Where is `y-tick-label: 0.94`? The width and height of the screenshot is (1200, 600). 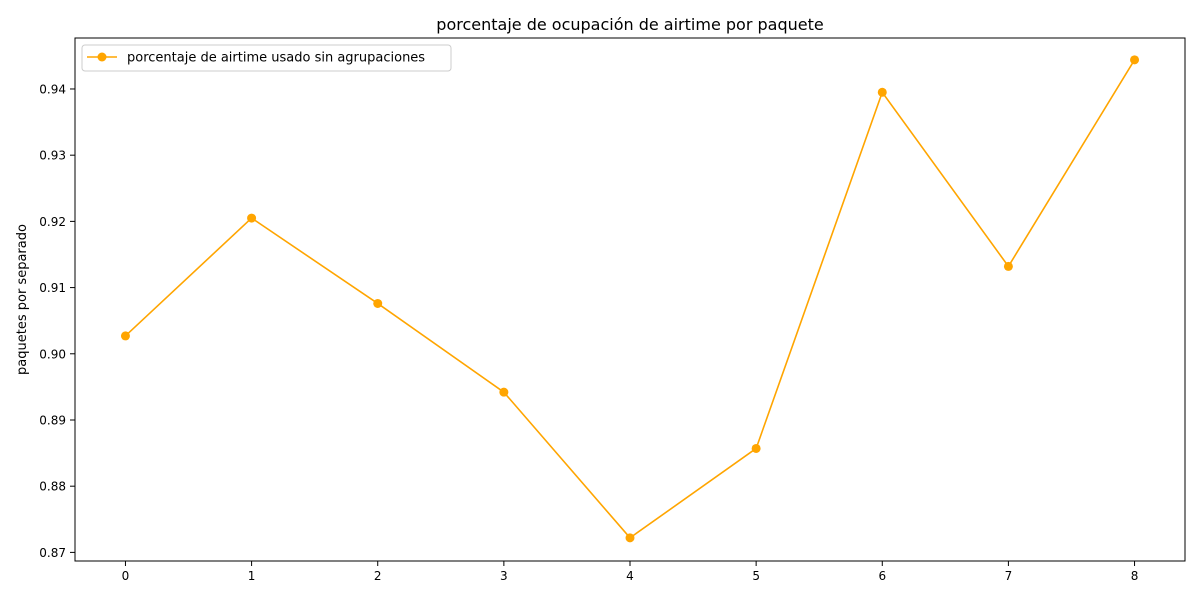
y-tick-label: 0.94 is located at coordinates (52, 89).